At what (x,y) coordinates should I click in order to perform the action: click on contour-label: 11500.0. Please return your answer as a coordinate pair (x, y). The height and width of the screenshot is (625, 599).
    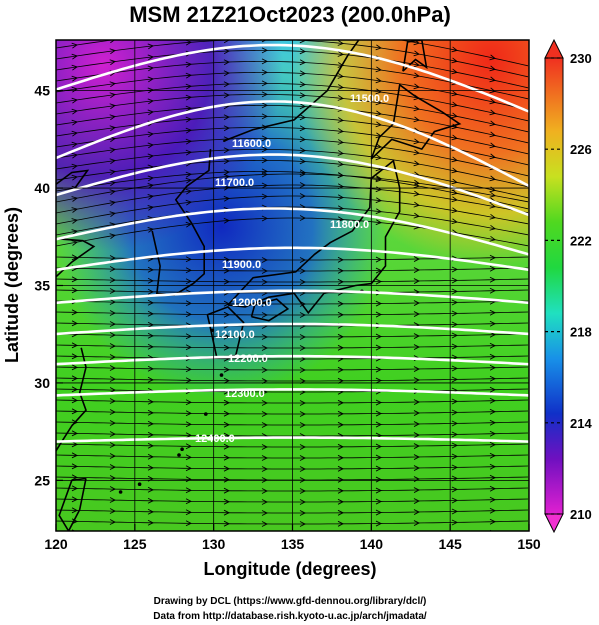
    Looking at the image, I should click on (369, 99).